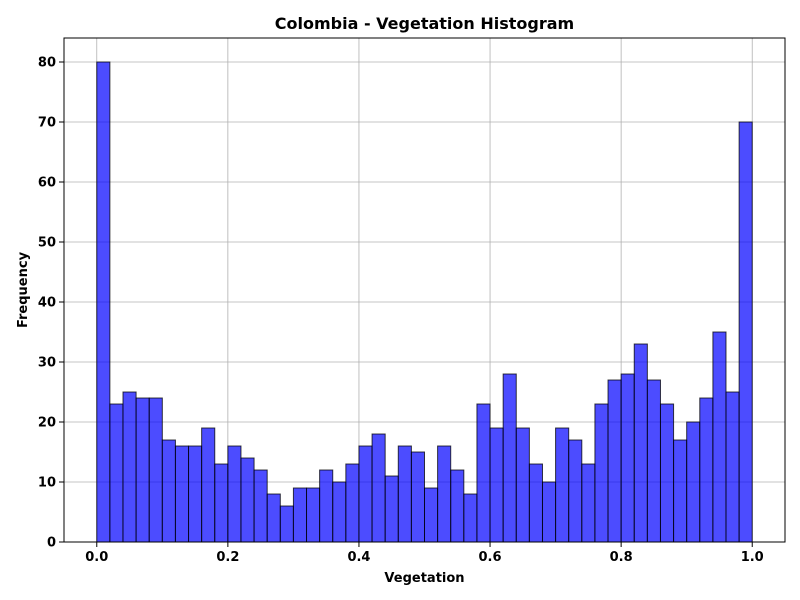 This screenshot has height=600, width=800. Describe the element at coordinates (424, 578) in the screenshot. I see `x-axis-label: Vegetation` at that location.